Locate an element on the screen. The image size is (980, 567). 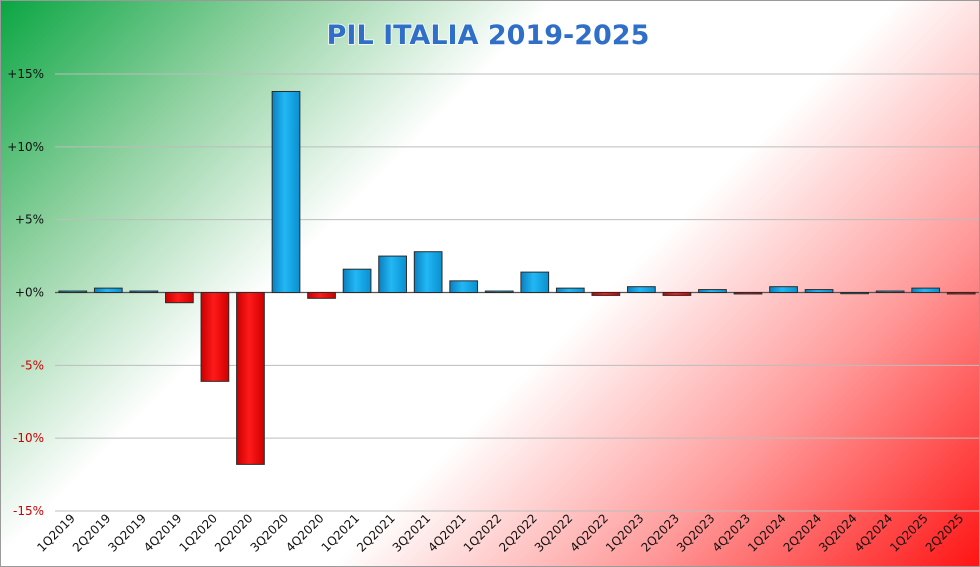
bar-3Q2024 is located at coordinates (854, 293).